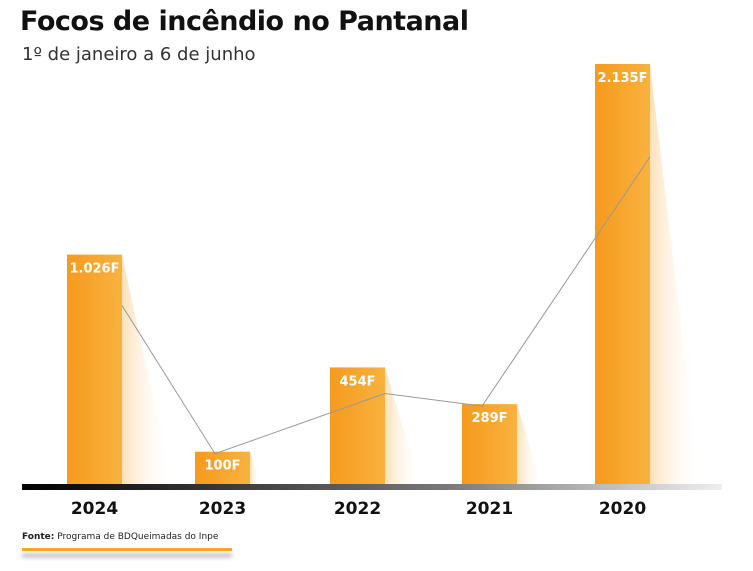 This screenshot has height=571, width=753. Describe the element at coordinates (38, 537) in the screenshot. I see `source-label: Fonte:` at that location.